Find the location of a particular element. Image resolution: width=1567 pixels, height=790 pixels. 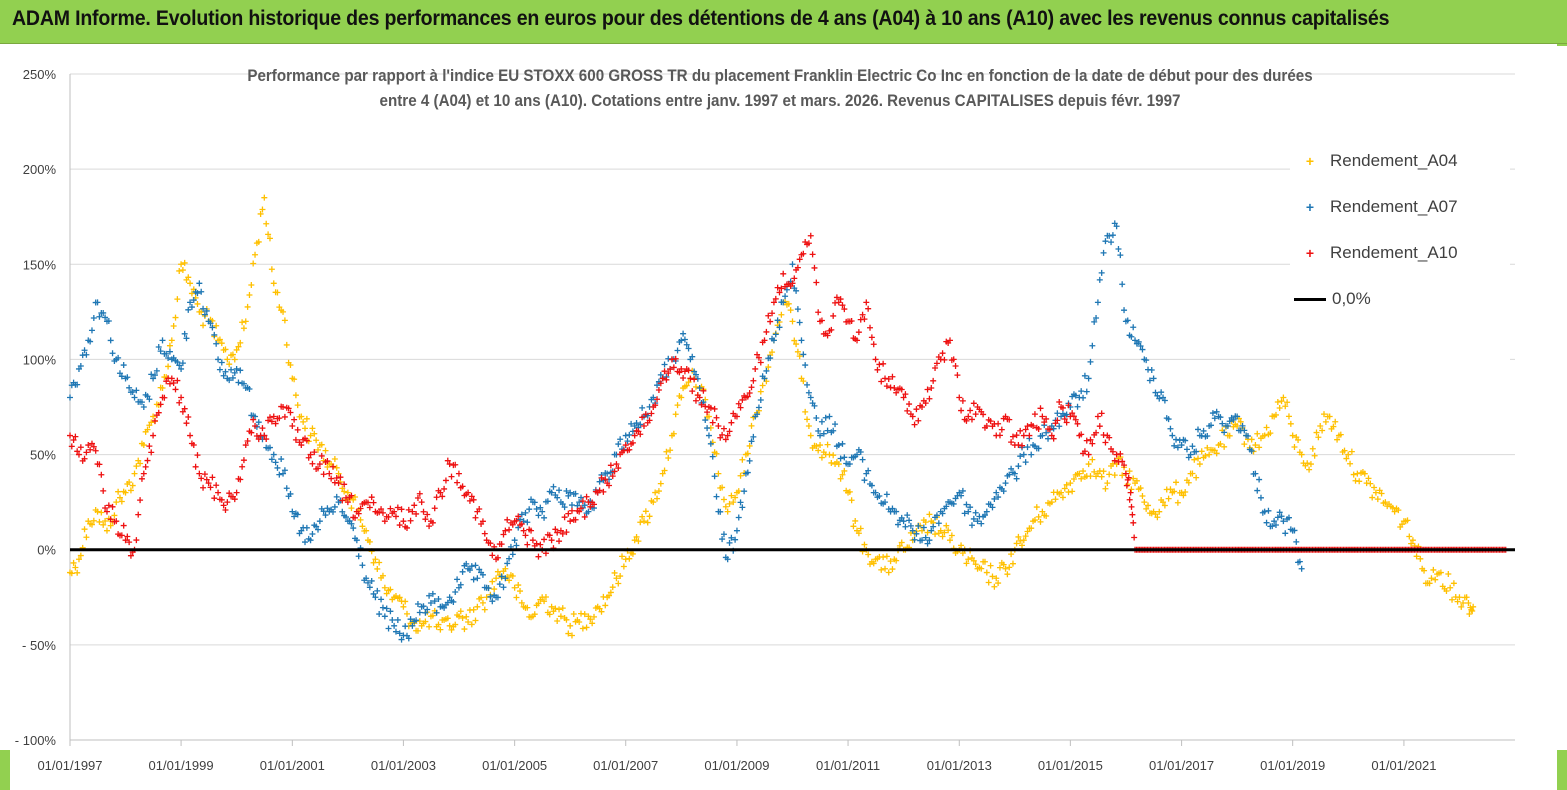

legend-marker-zero is located at coordinates (1310, 299).